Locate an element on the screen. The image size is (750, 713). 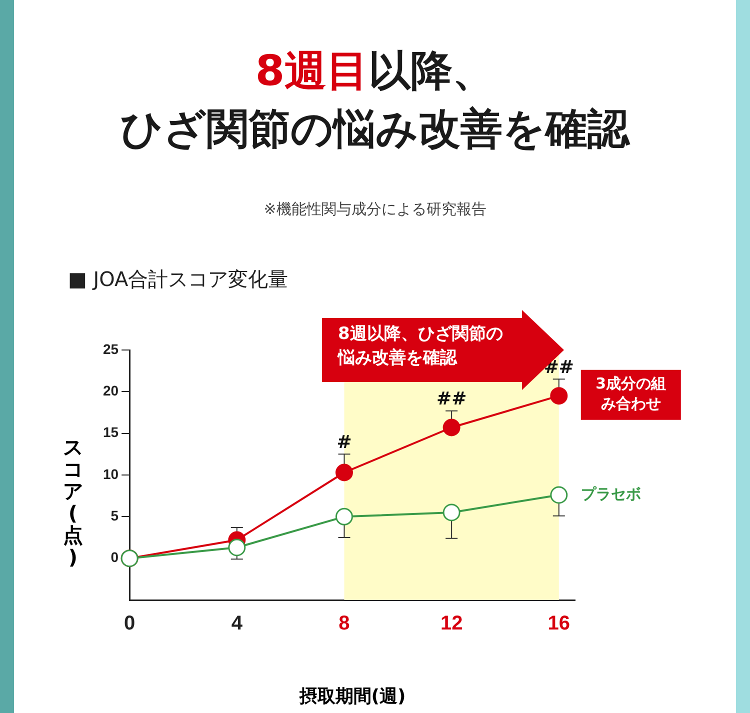
x-tick-label: 12 is located at coordinates (451, 623).